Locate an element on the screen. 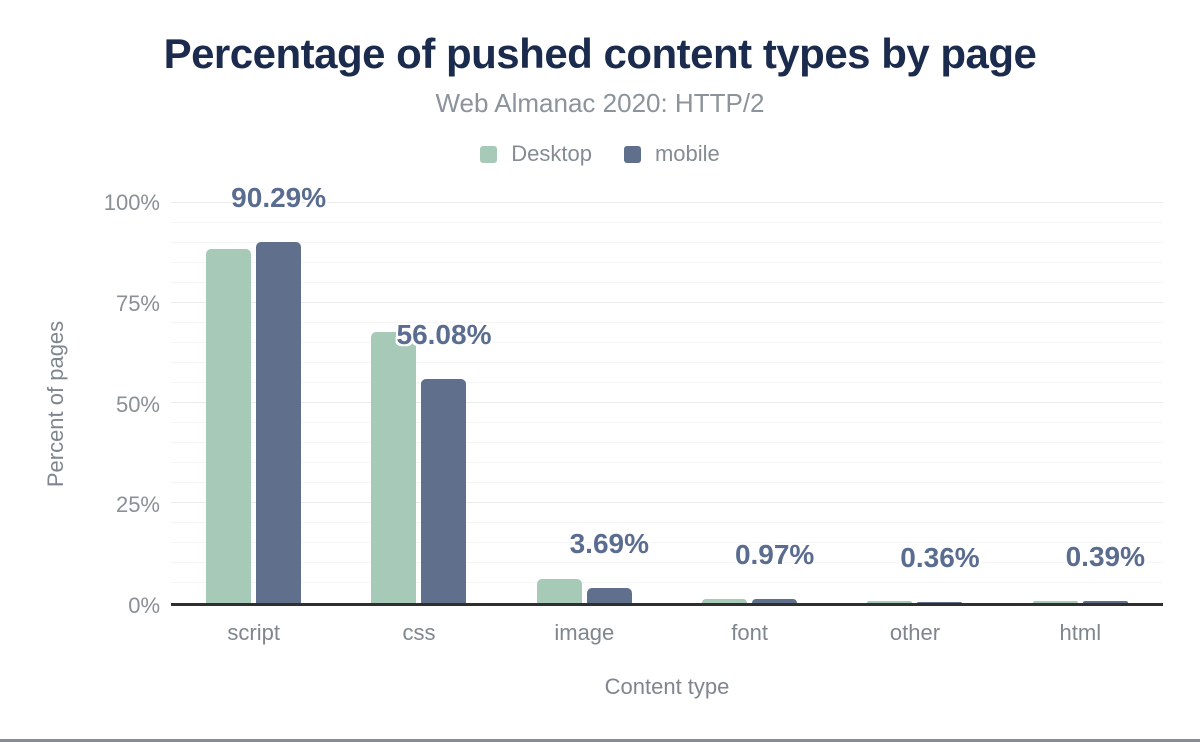  x-tick-label-css: css is located at coordinates (419, 632).